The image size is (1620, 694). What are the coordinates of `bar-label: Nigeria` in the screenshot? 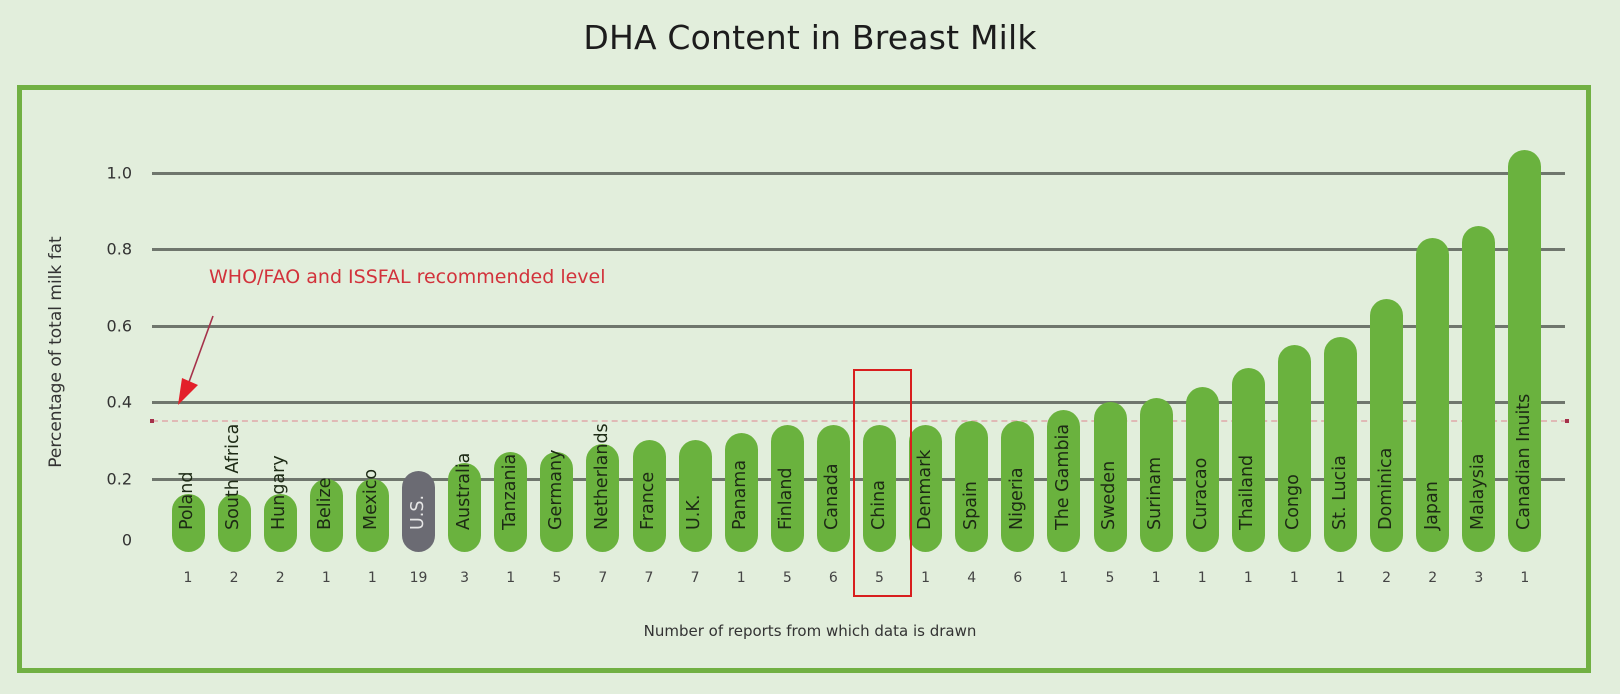 It's located at (1016, 498).